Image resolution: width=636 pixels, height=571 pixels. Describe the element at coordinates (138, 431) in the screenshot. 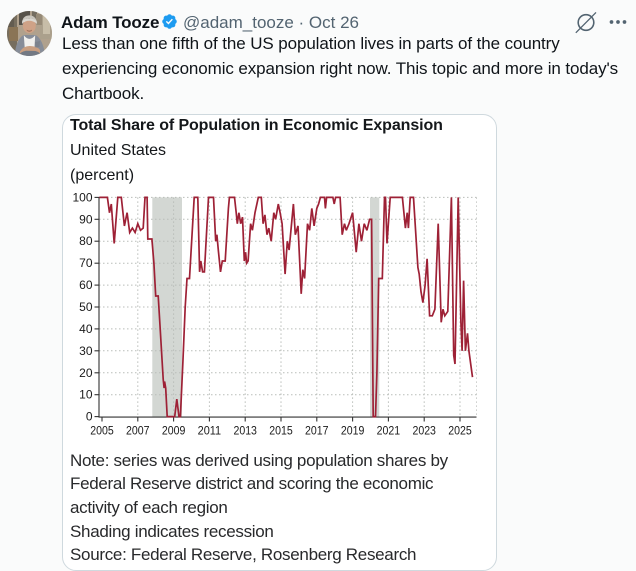

I see `svg-text: 2007` at that location.